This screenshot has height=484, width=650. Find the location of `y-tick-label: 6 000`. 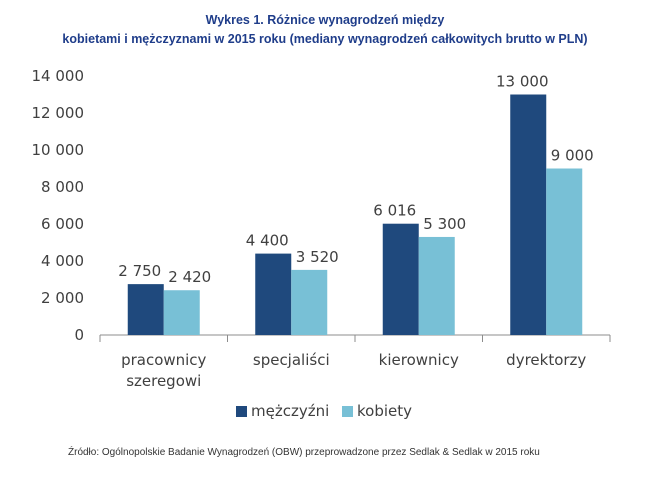

y-tick-label: 6 000 is located at coordinates (62, 224).